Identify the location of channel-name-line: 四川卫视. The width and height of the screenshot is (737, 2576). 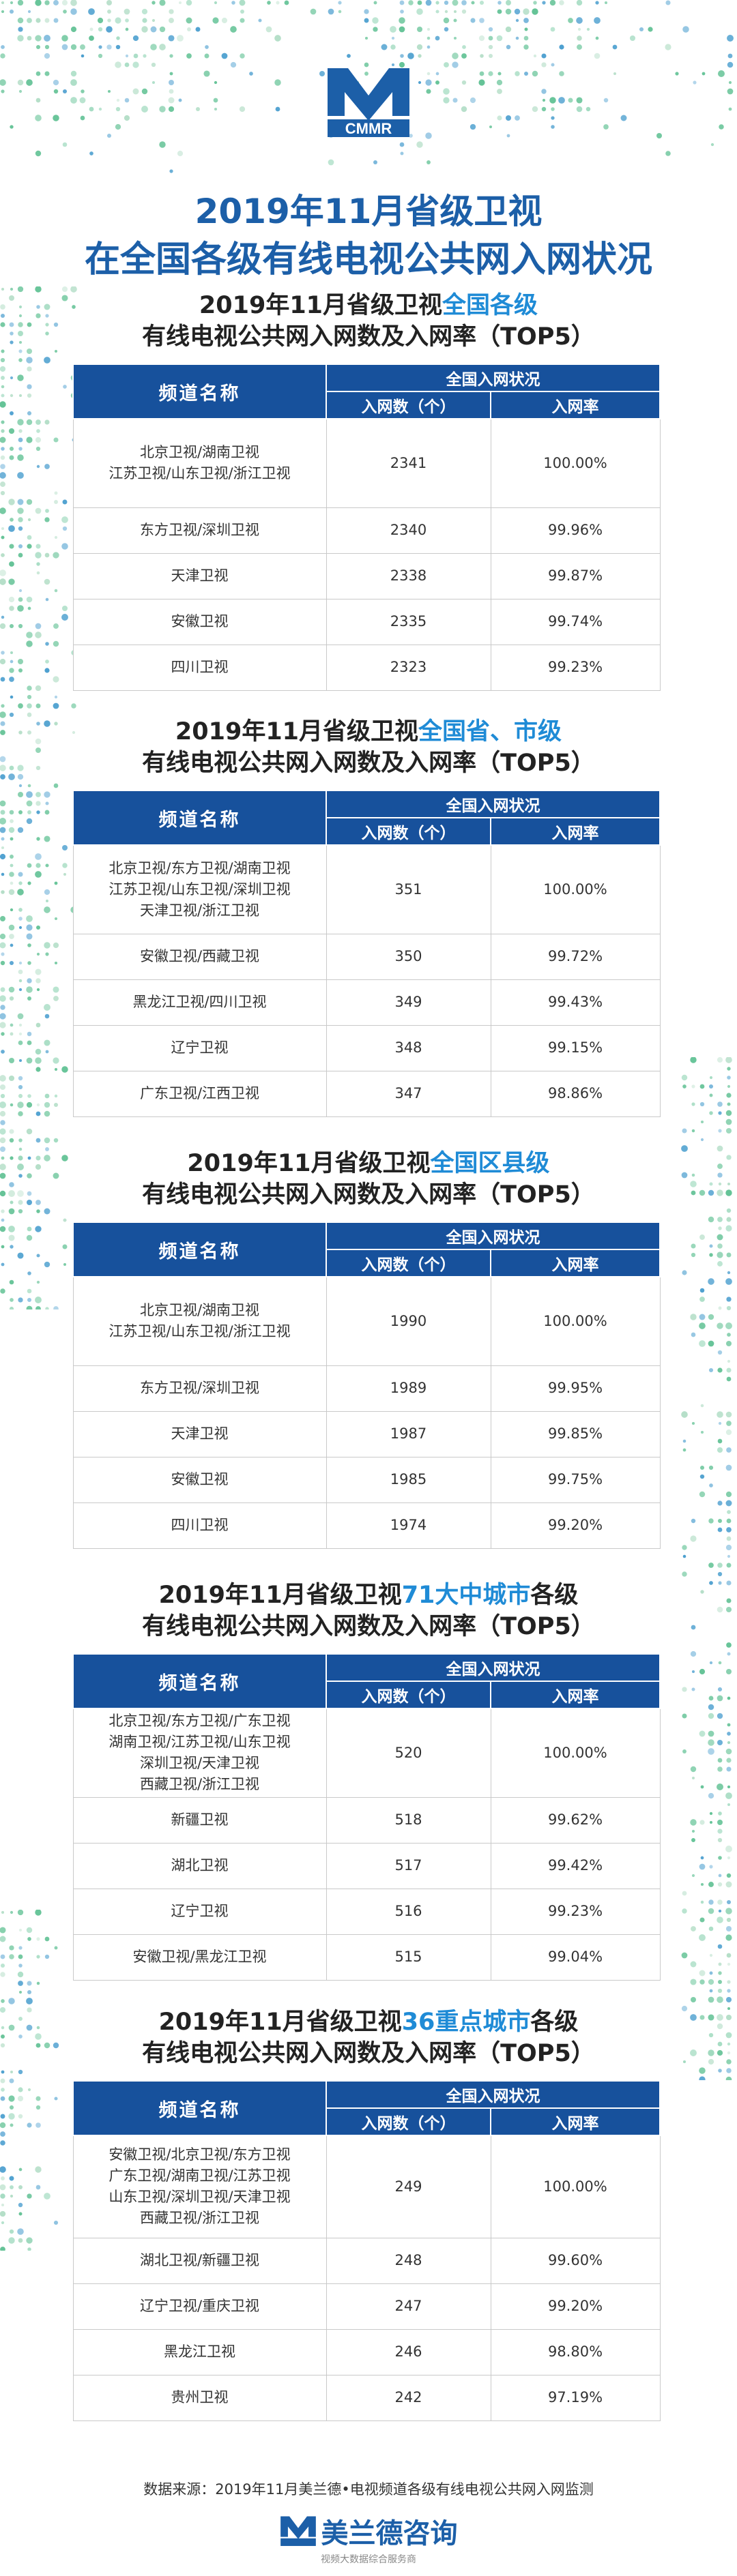
(200, 1525).